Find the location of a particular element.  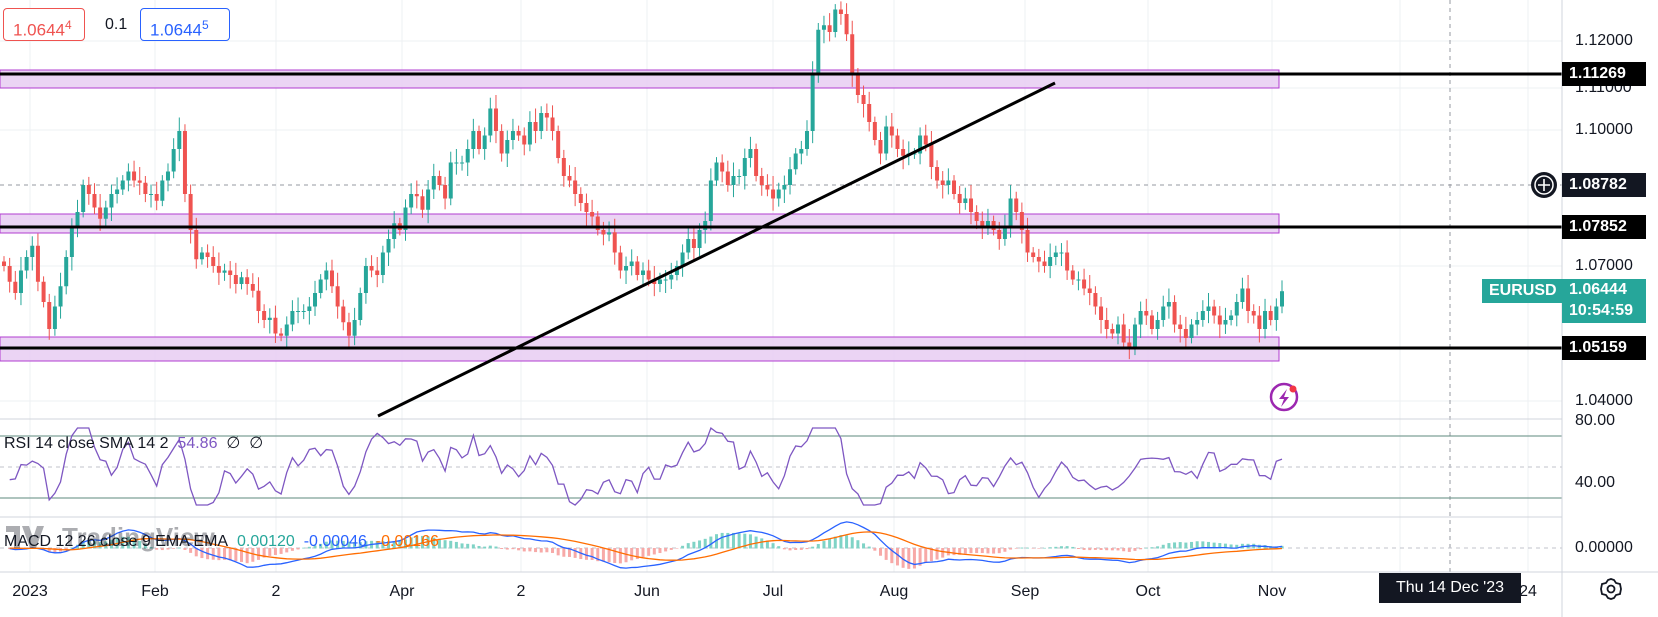

ask-badge: 1.06445 is located at coordinates (185, 24).